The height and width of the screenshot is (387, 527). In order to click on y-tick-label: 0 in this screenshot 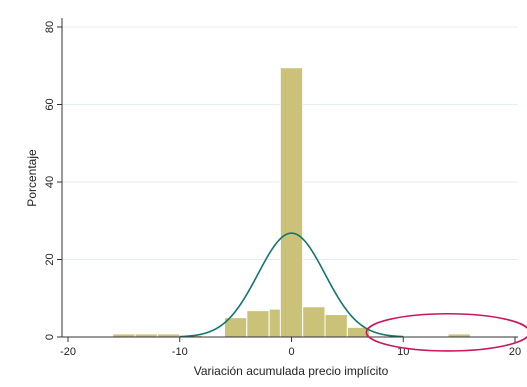, I will do `click(50, 337)`.